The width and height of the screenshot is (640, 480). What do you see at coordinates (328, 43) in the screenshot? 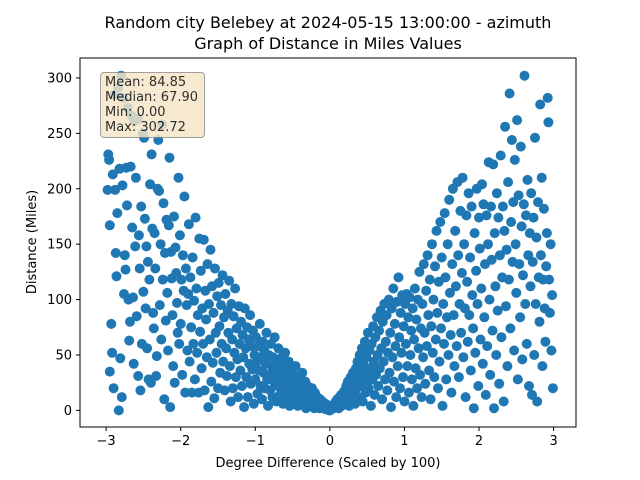
I see `chart-title-line-2: Graph of Distance in Miles Values` at bounding box center [328, 43].